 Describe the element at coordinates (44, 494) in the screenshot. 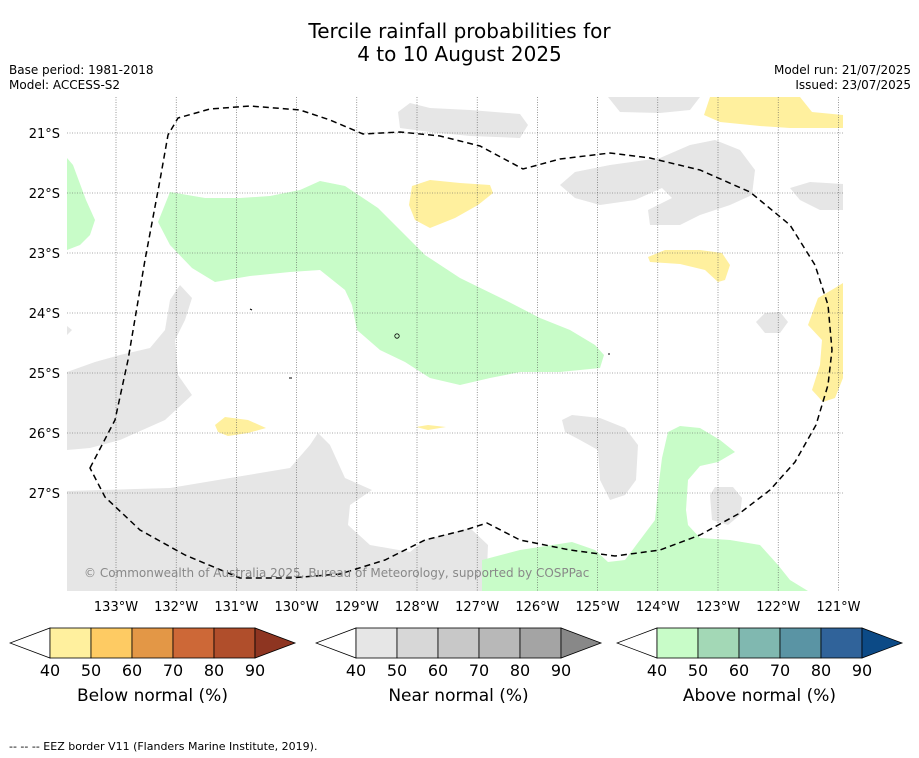

I see `latitude-label: 27°S` at that location.